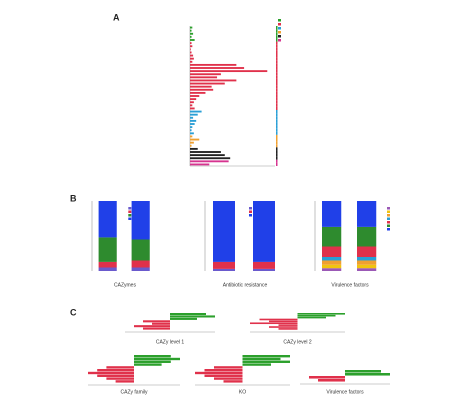  I want to click on chart-caption: Virulence factors, so click(350, 285).